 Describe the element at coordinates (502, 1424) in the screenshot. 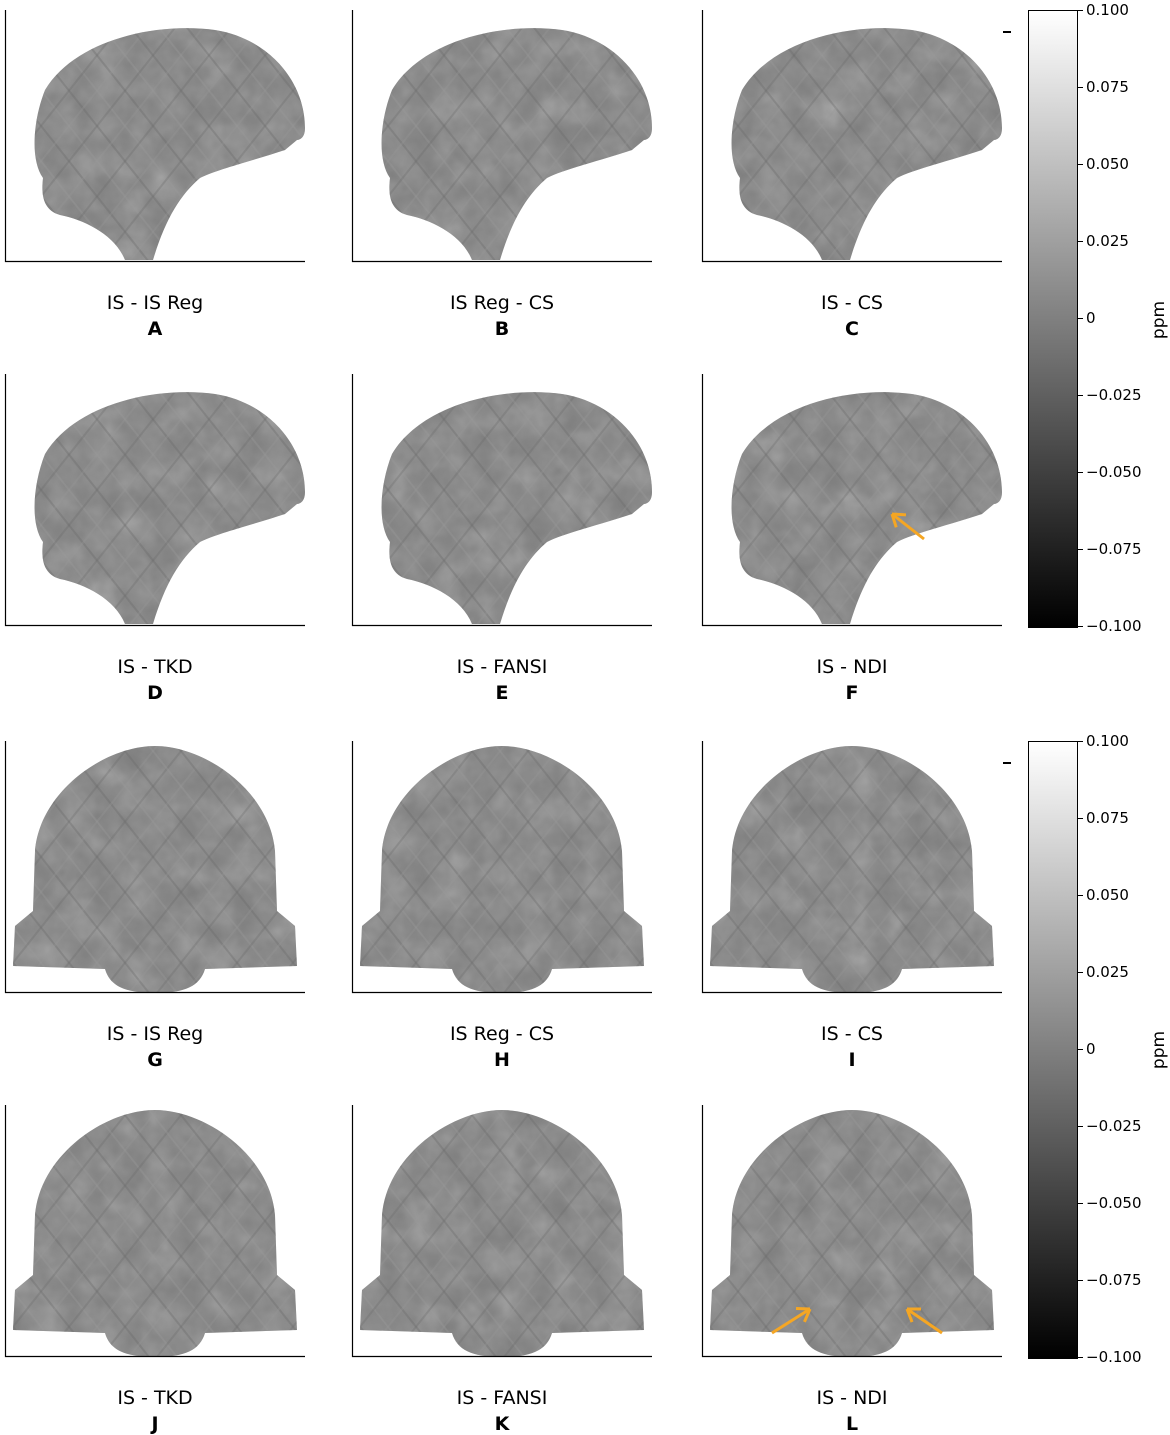

I see `panel-letter: K` at that location.